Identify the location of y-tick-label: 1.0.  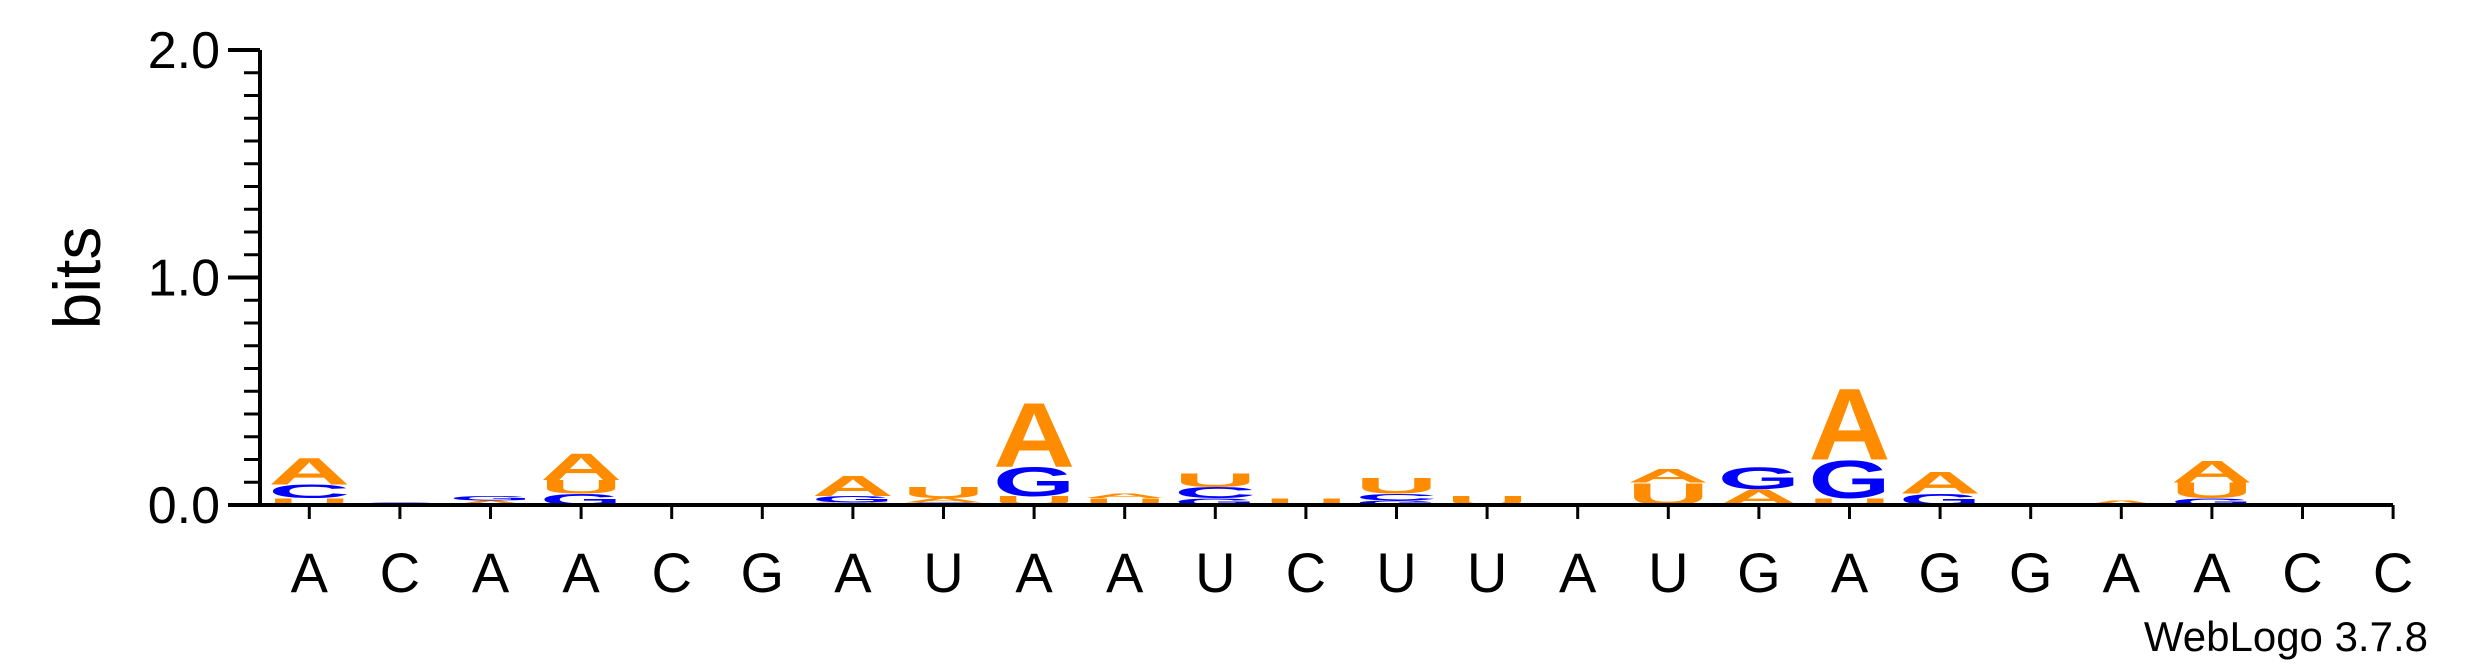
(184, 279).